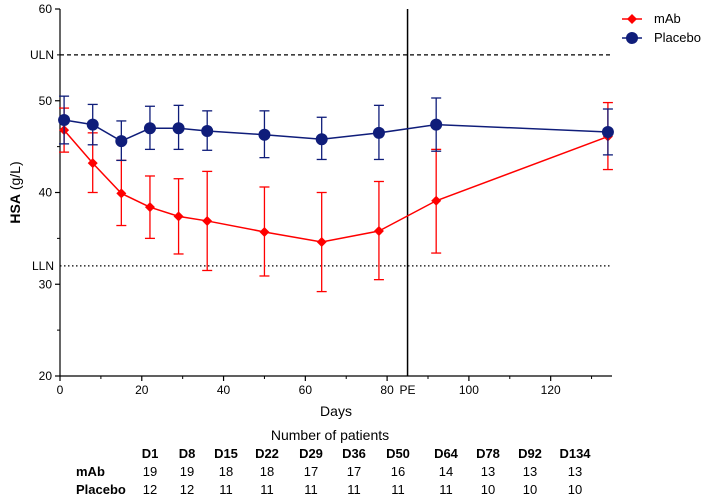  What do you see at coordinates (677, 37) in the screenshot?
I see `legend-label-placebo: Placebo` at bounding box center [677, 37].